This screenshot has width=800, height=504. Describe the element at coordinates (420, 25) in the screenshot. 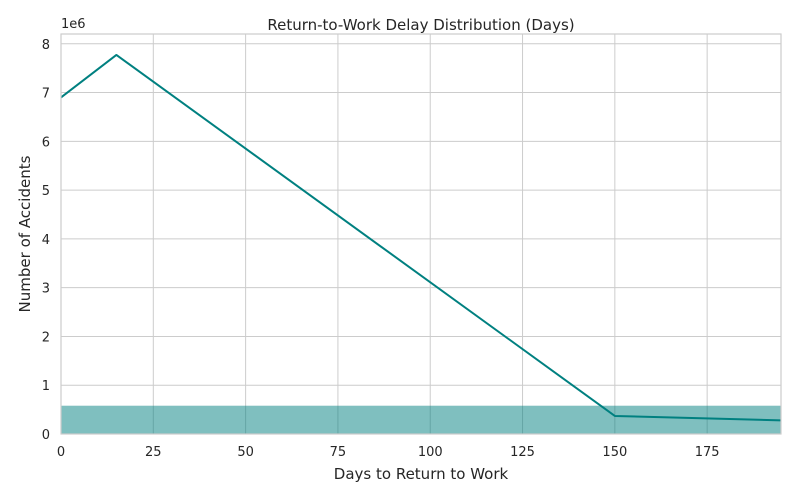

I see `chart-title: Return-to-Work Delay Distribution (Days)` at that location.